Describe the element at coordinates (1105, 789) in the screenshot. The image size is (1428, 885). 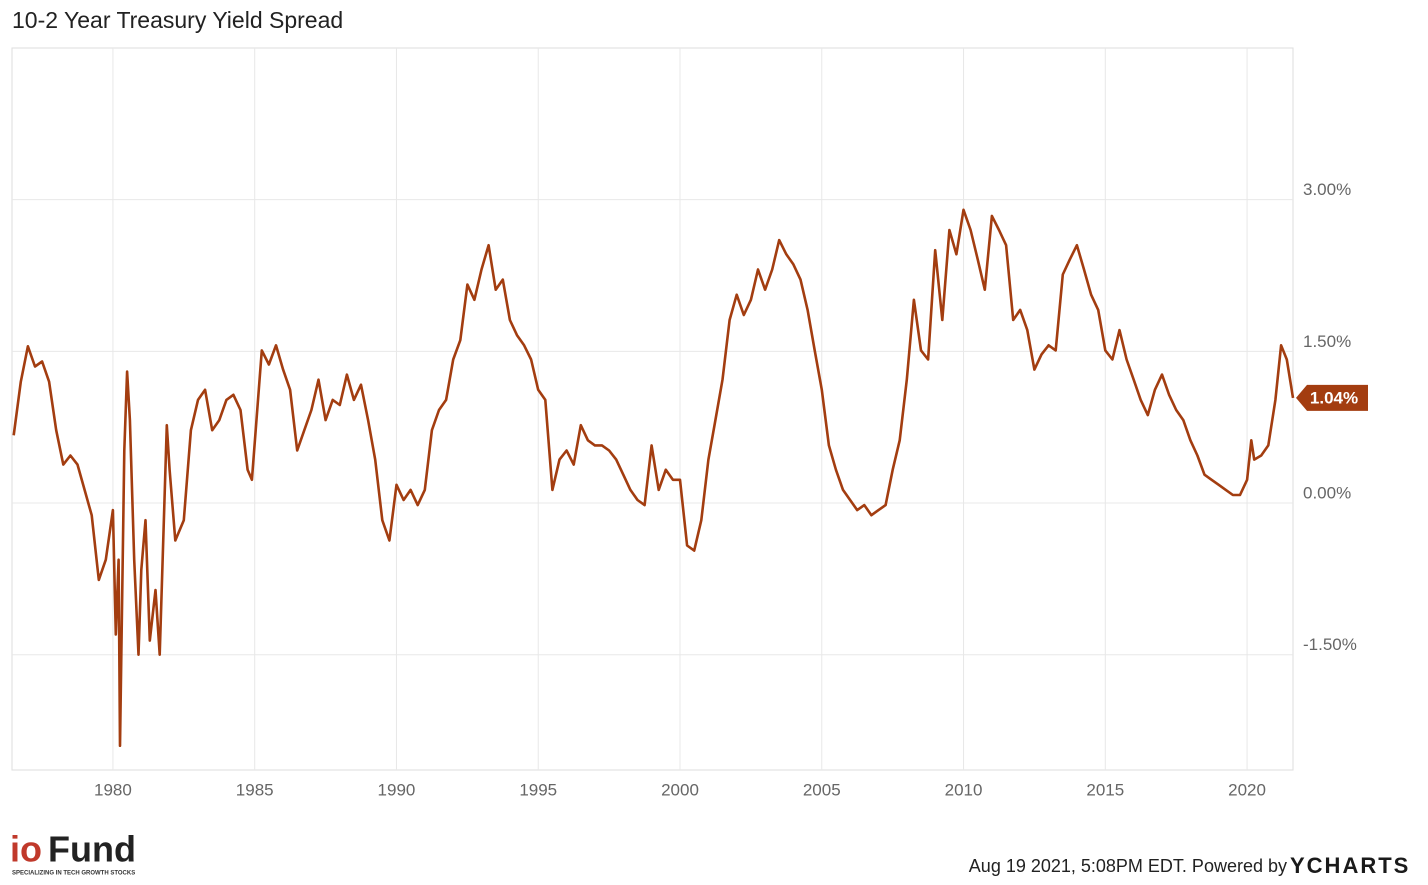
I see `x-tick-label: 2015` at that location.